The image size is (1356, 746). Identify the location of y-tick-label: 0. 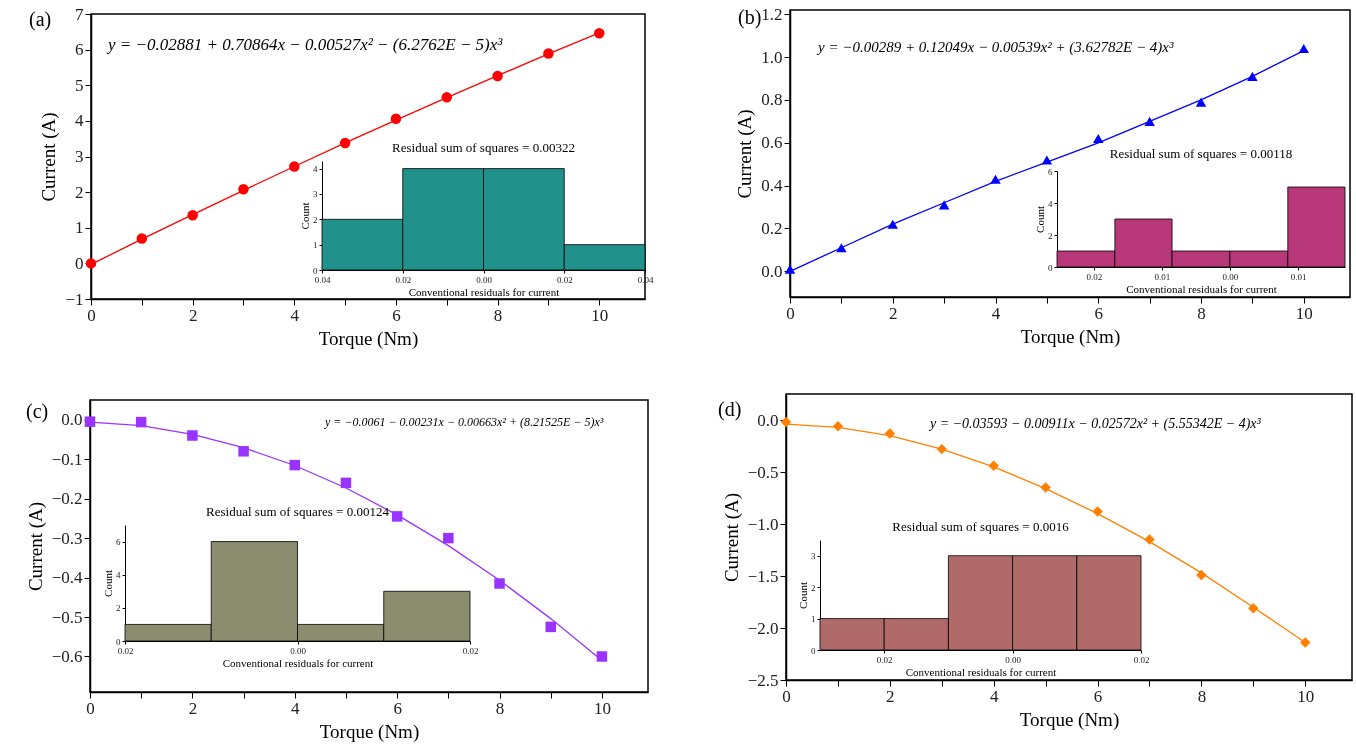
(118, 641).